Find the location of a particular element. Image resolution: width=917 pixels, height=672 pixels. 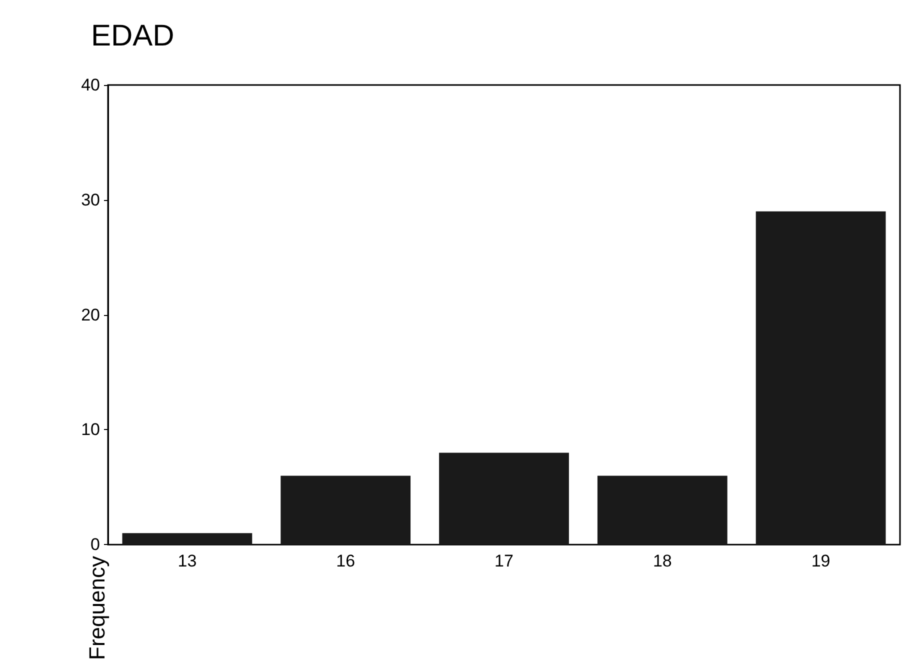

y-tick-label: 0 is located at coordinates (95, 544).